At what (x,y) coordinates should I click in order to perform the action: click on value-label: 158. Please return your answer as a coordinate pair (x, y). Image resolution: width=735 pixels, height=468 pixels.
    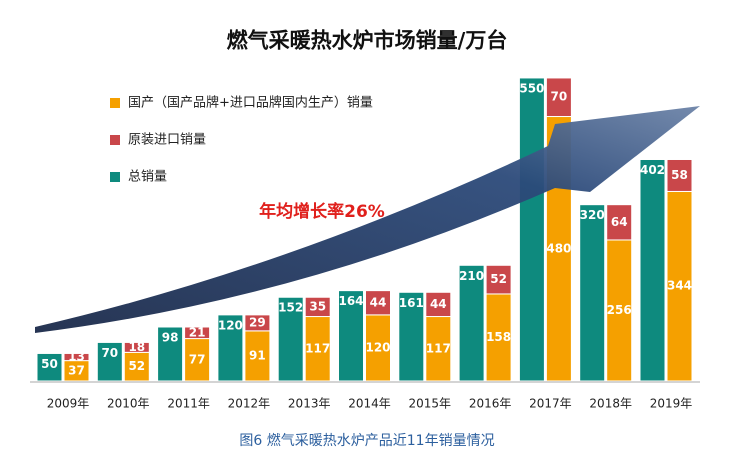
    Looking at the image, I should click on (498, 337).